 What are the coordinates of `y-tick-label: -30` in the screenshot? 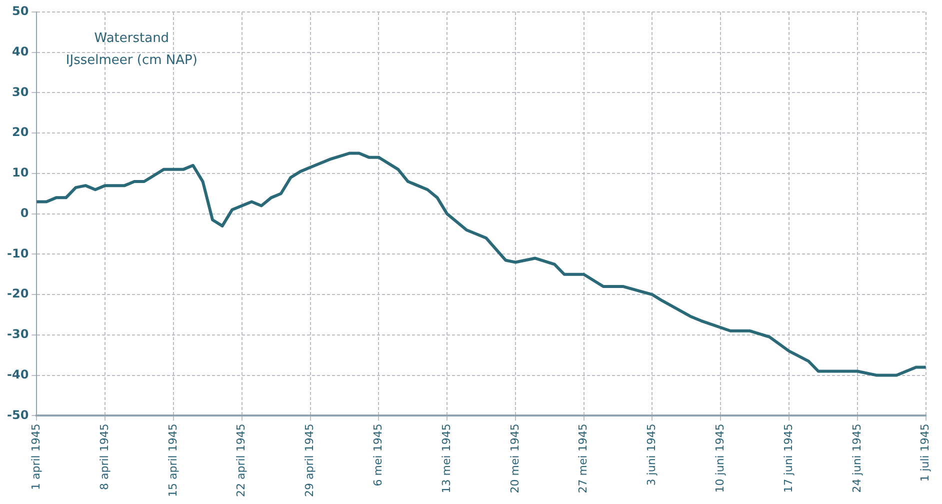 It's located at (17, 334).